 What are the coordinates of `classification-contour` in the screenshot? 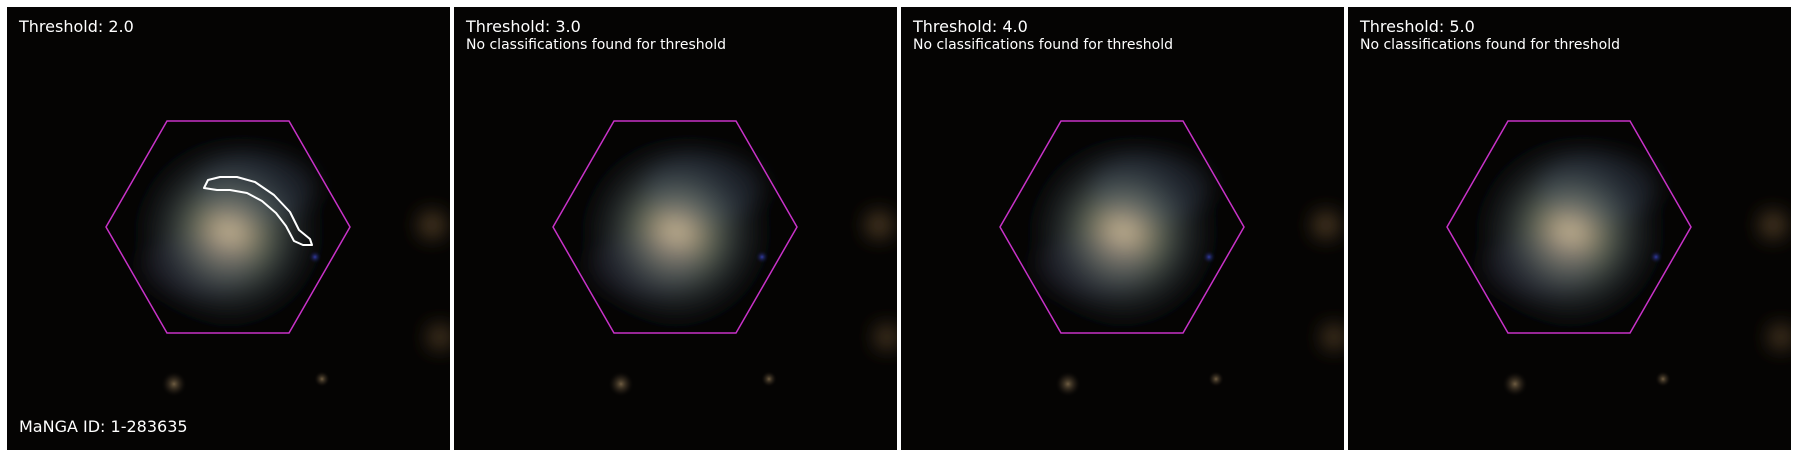 It's located at (258, 211).